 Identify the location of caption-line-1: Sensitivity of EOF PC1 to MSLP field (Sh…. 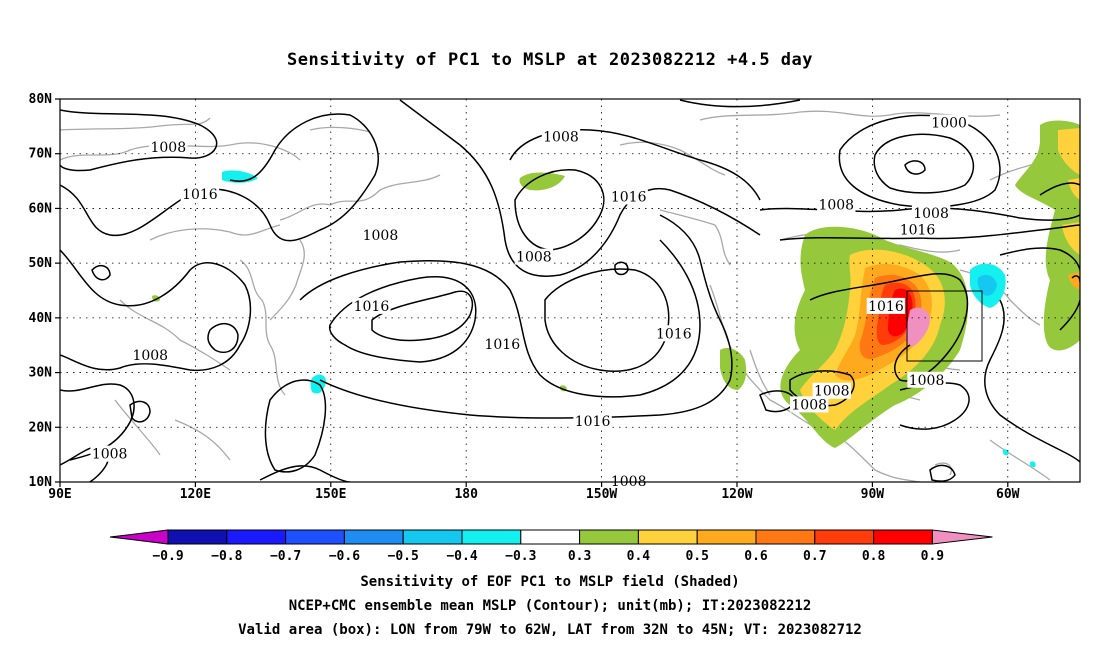
(550, 582).